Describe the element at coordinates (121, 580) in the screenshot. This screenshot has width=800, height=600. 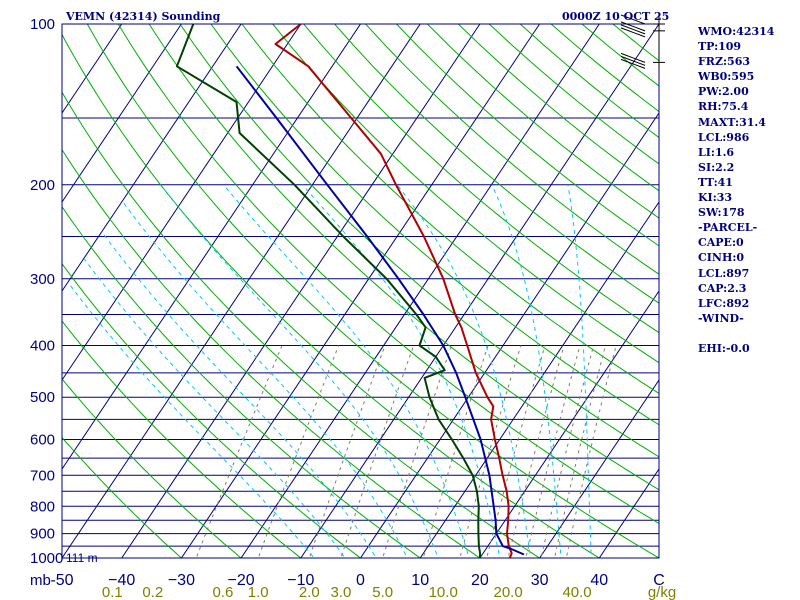
I see `temperature-tick-label: −40` at that location.